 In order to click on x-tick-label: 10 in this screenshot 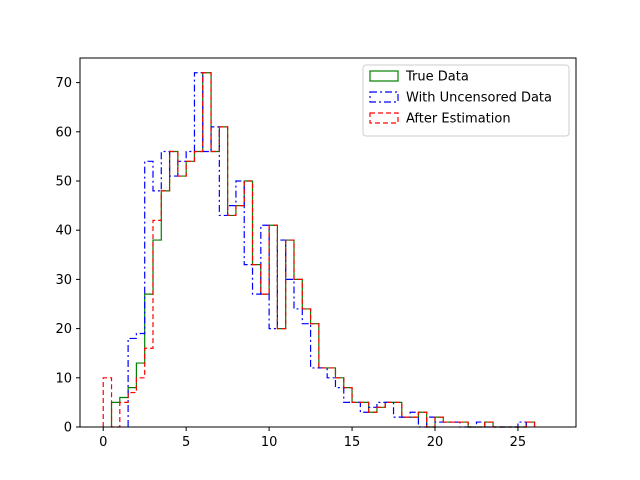, I will do `click(269, 442)`.